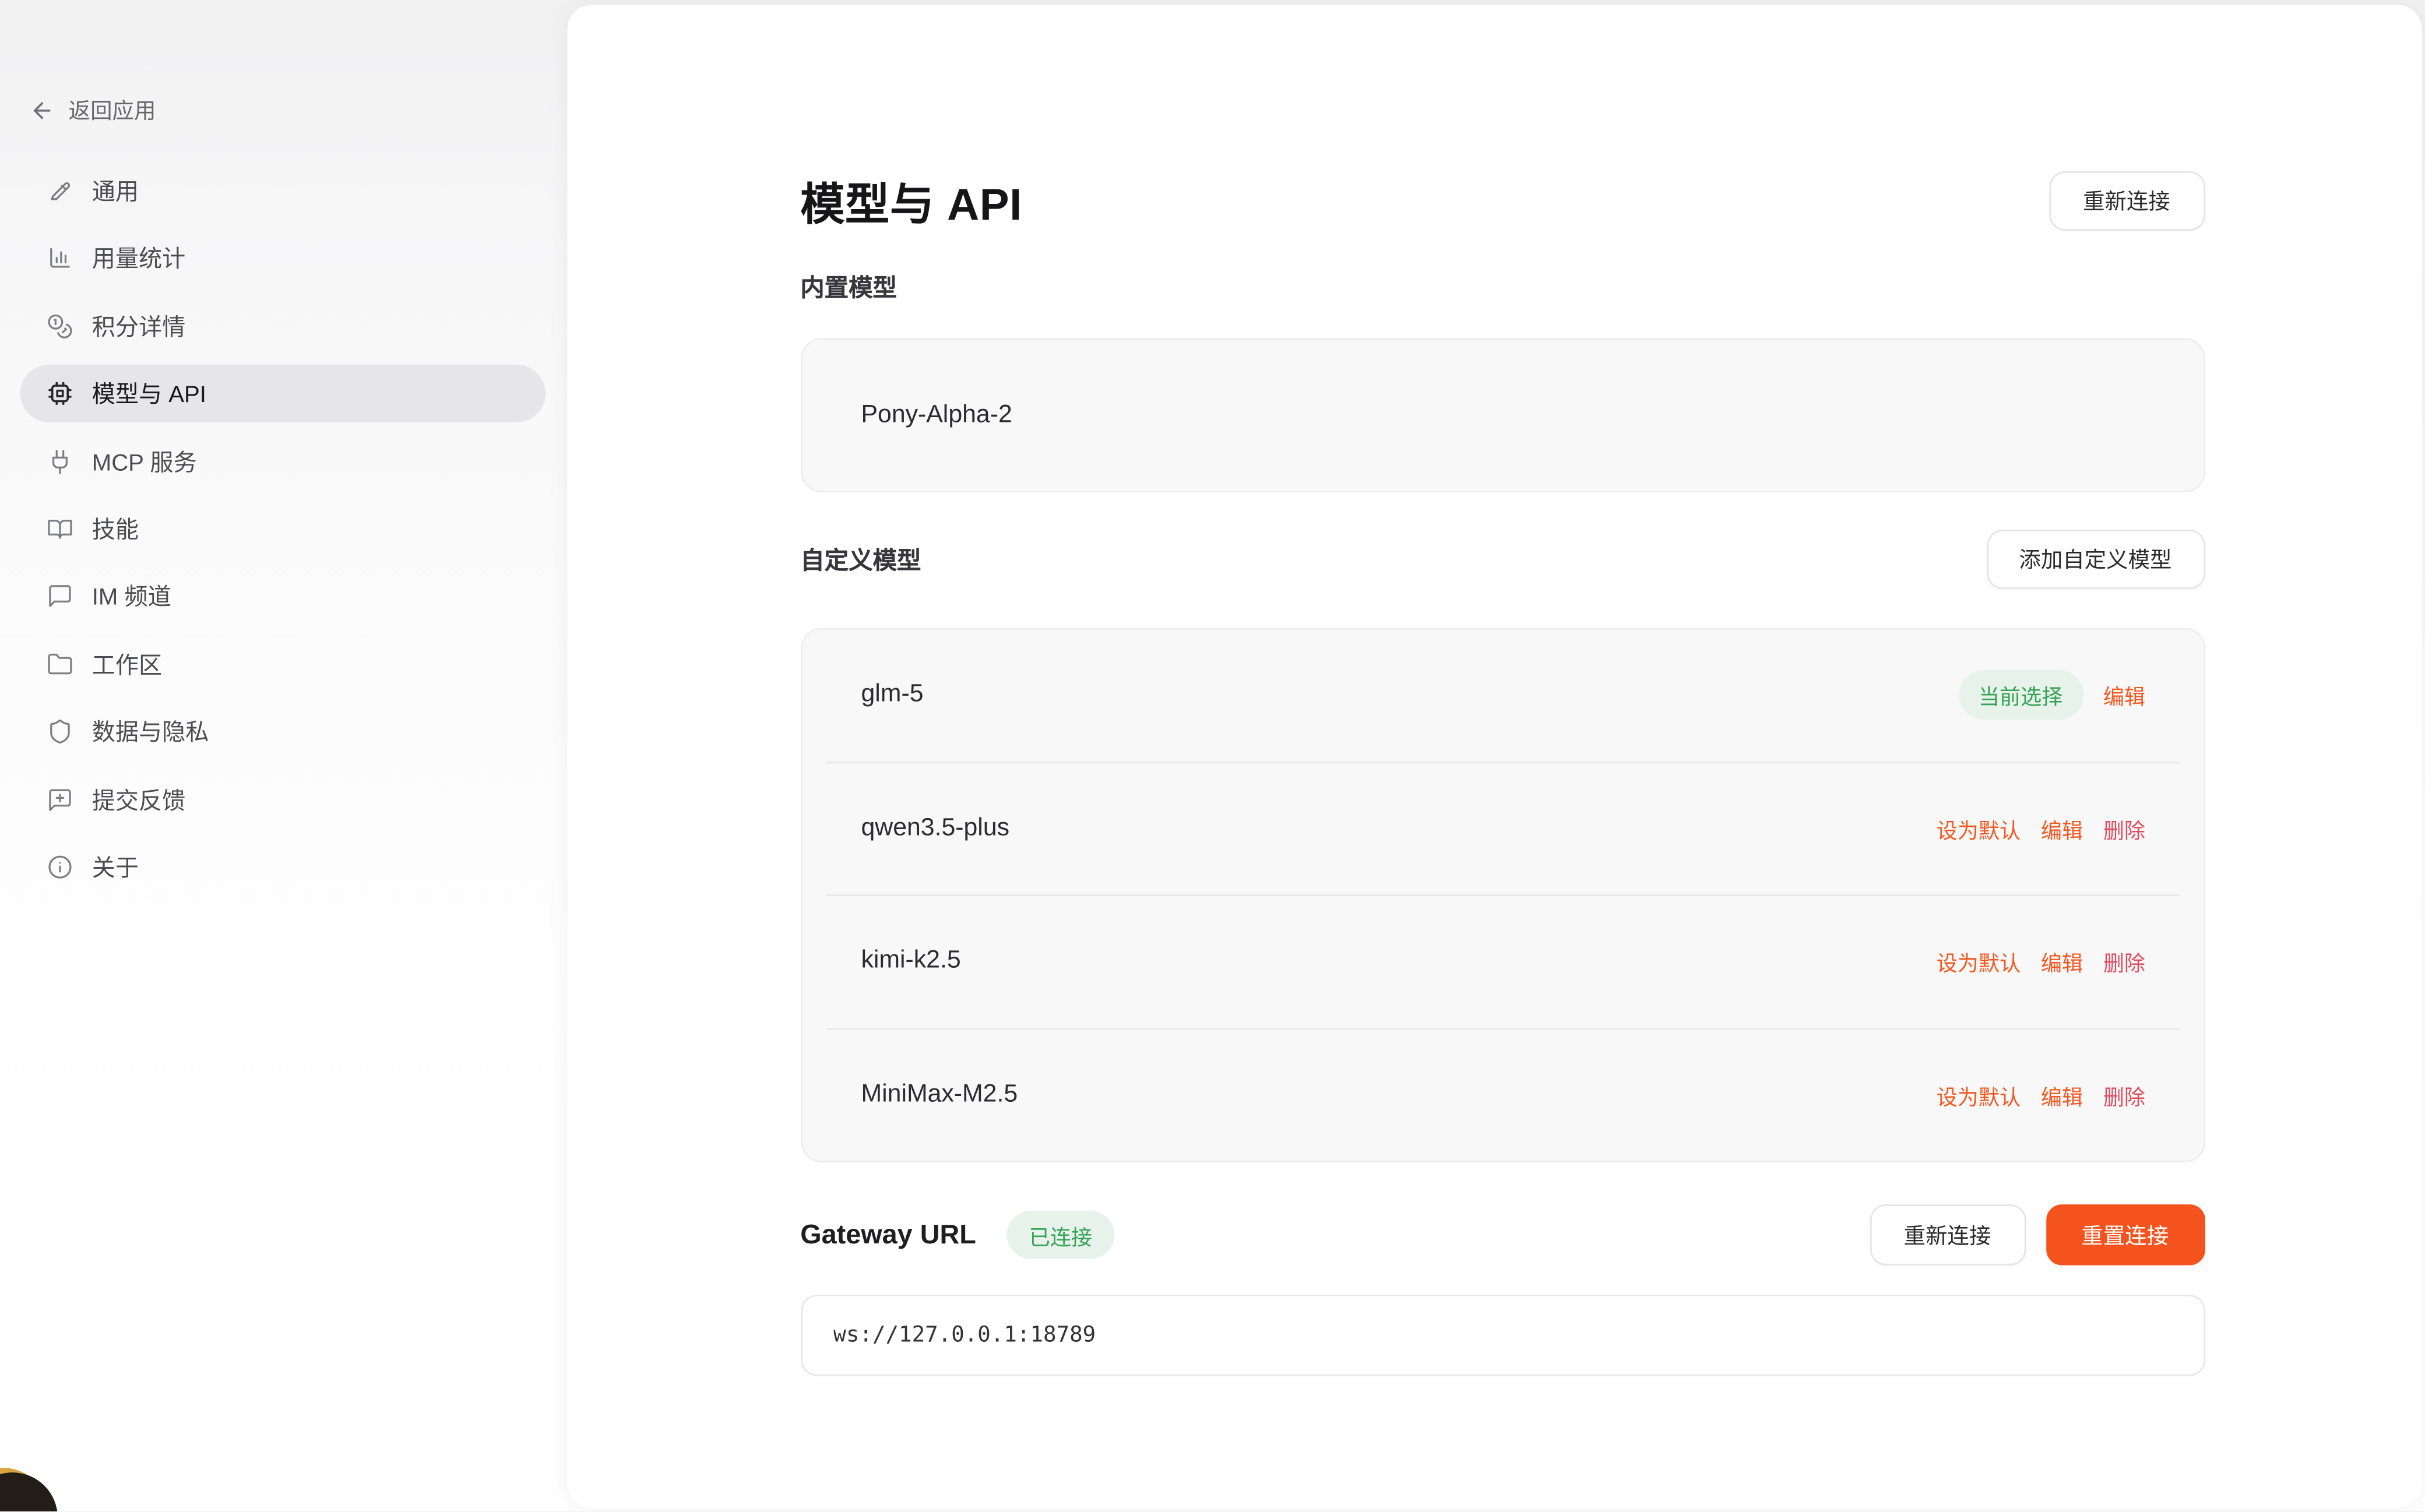 This screenshot has width=2425, height=1512. I want to click on model-name: qwen3.5-plus, so click(936, 827).